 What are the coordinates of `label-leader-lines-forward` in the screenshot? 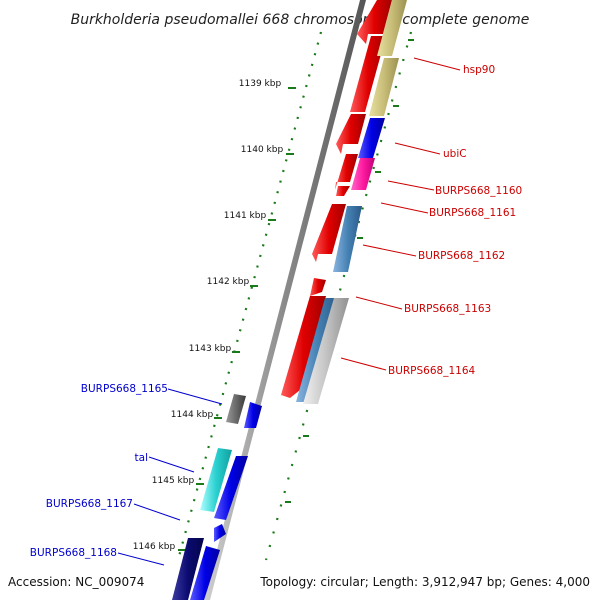 It's located at (400, 214).